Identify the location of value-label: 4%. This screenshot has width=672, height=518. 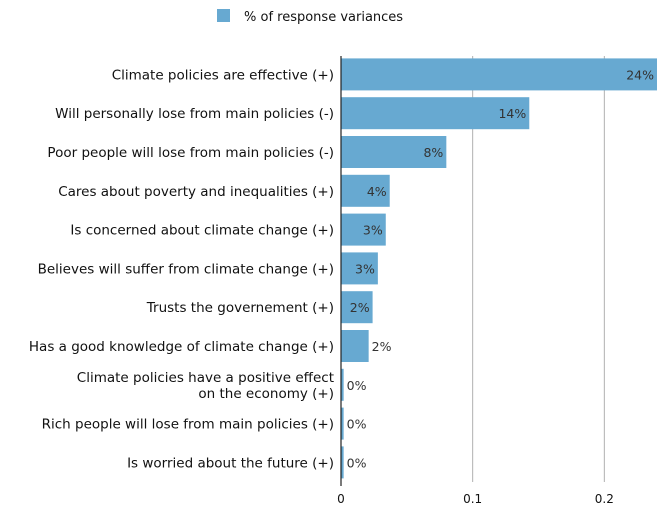
(377, 191).